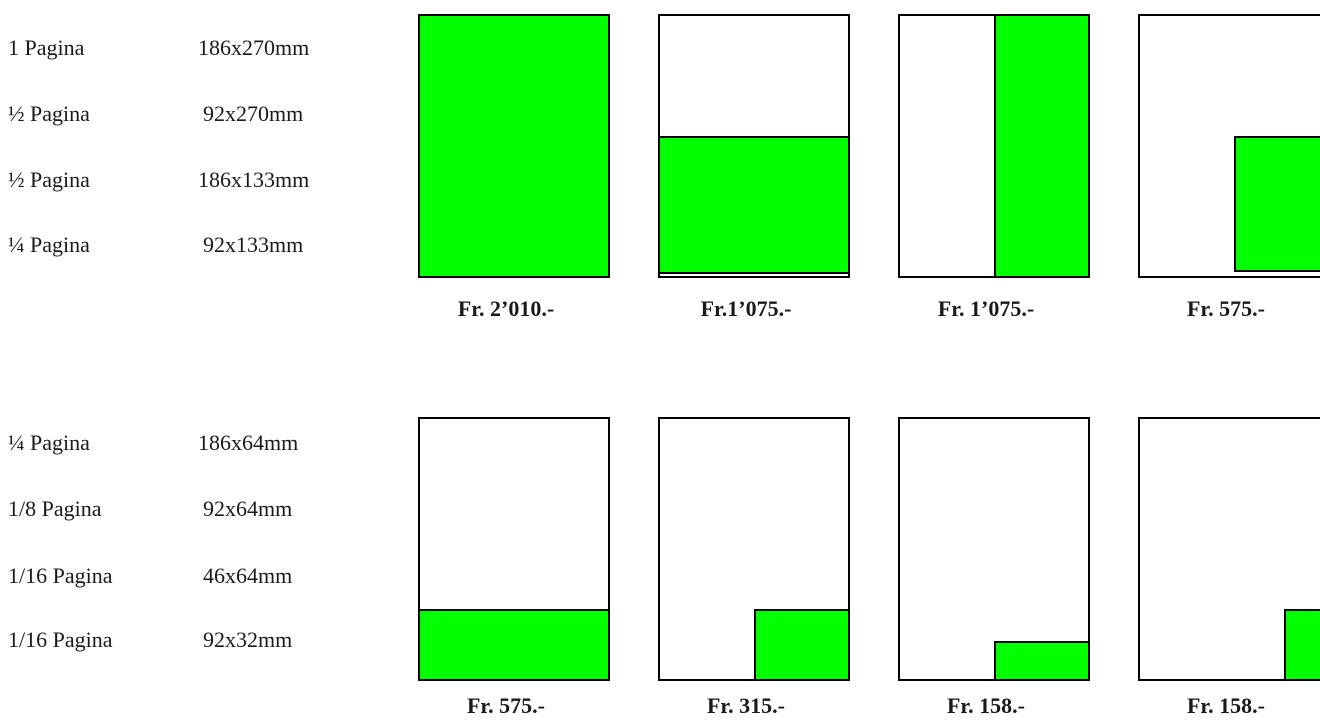 The width and height of the screenshot is (1320, 721). I want to click on size-label: 1 Pagina, so click(46, 47).